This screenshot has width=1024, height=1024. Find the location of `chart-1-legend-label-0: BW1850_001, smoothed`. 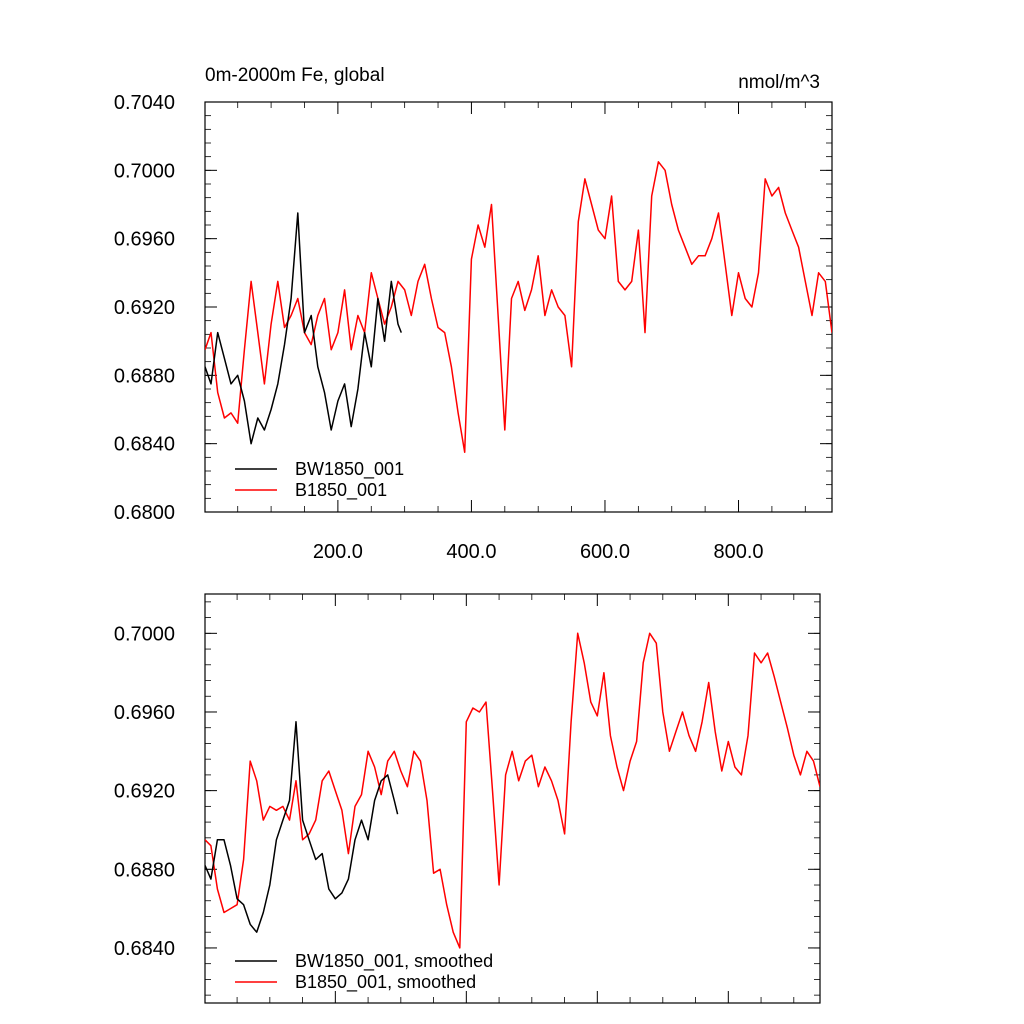

chart-1-legend-label-0: BW1850_001, smoothed is located at coordinates (394, 961).